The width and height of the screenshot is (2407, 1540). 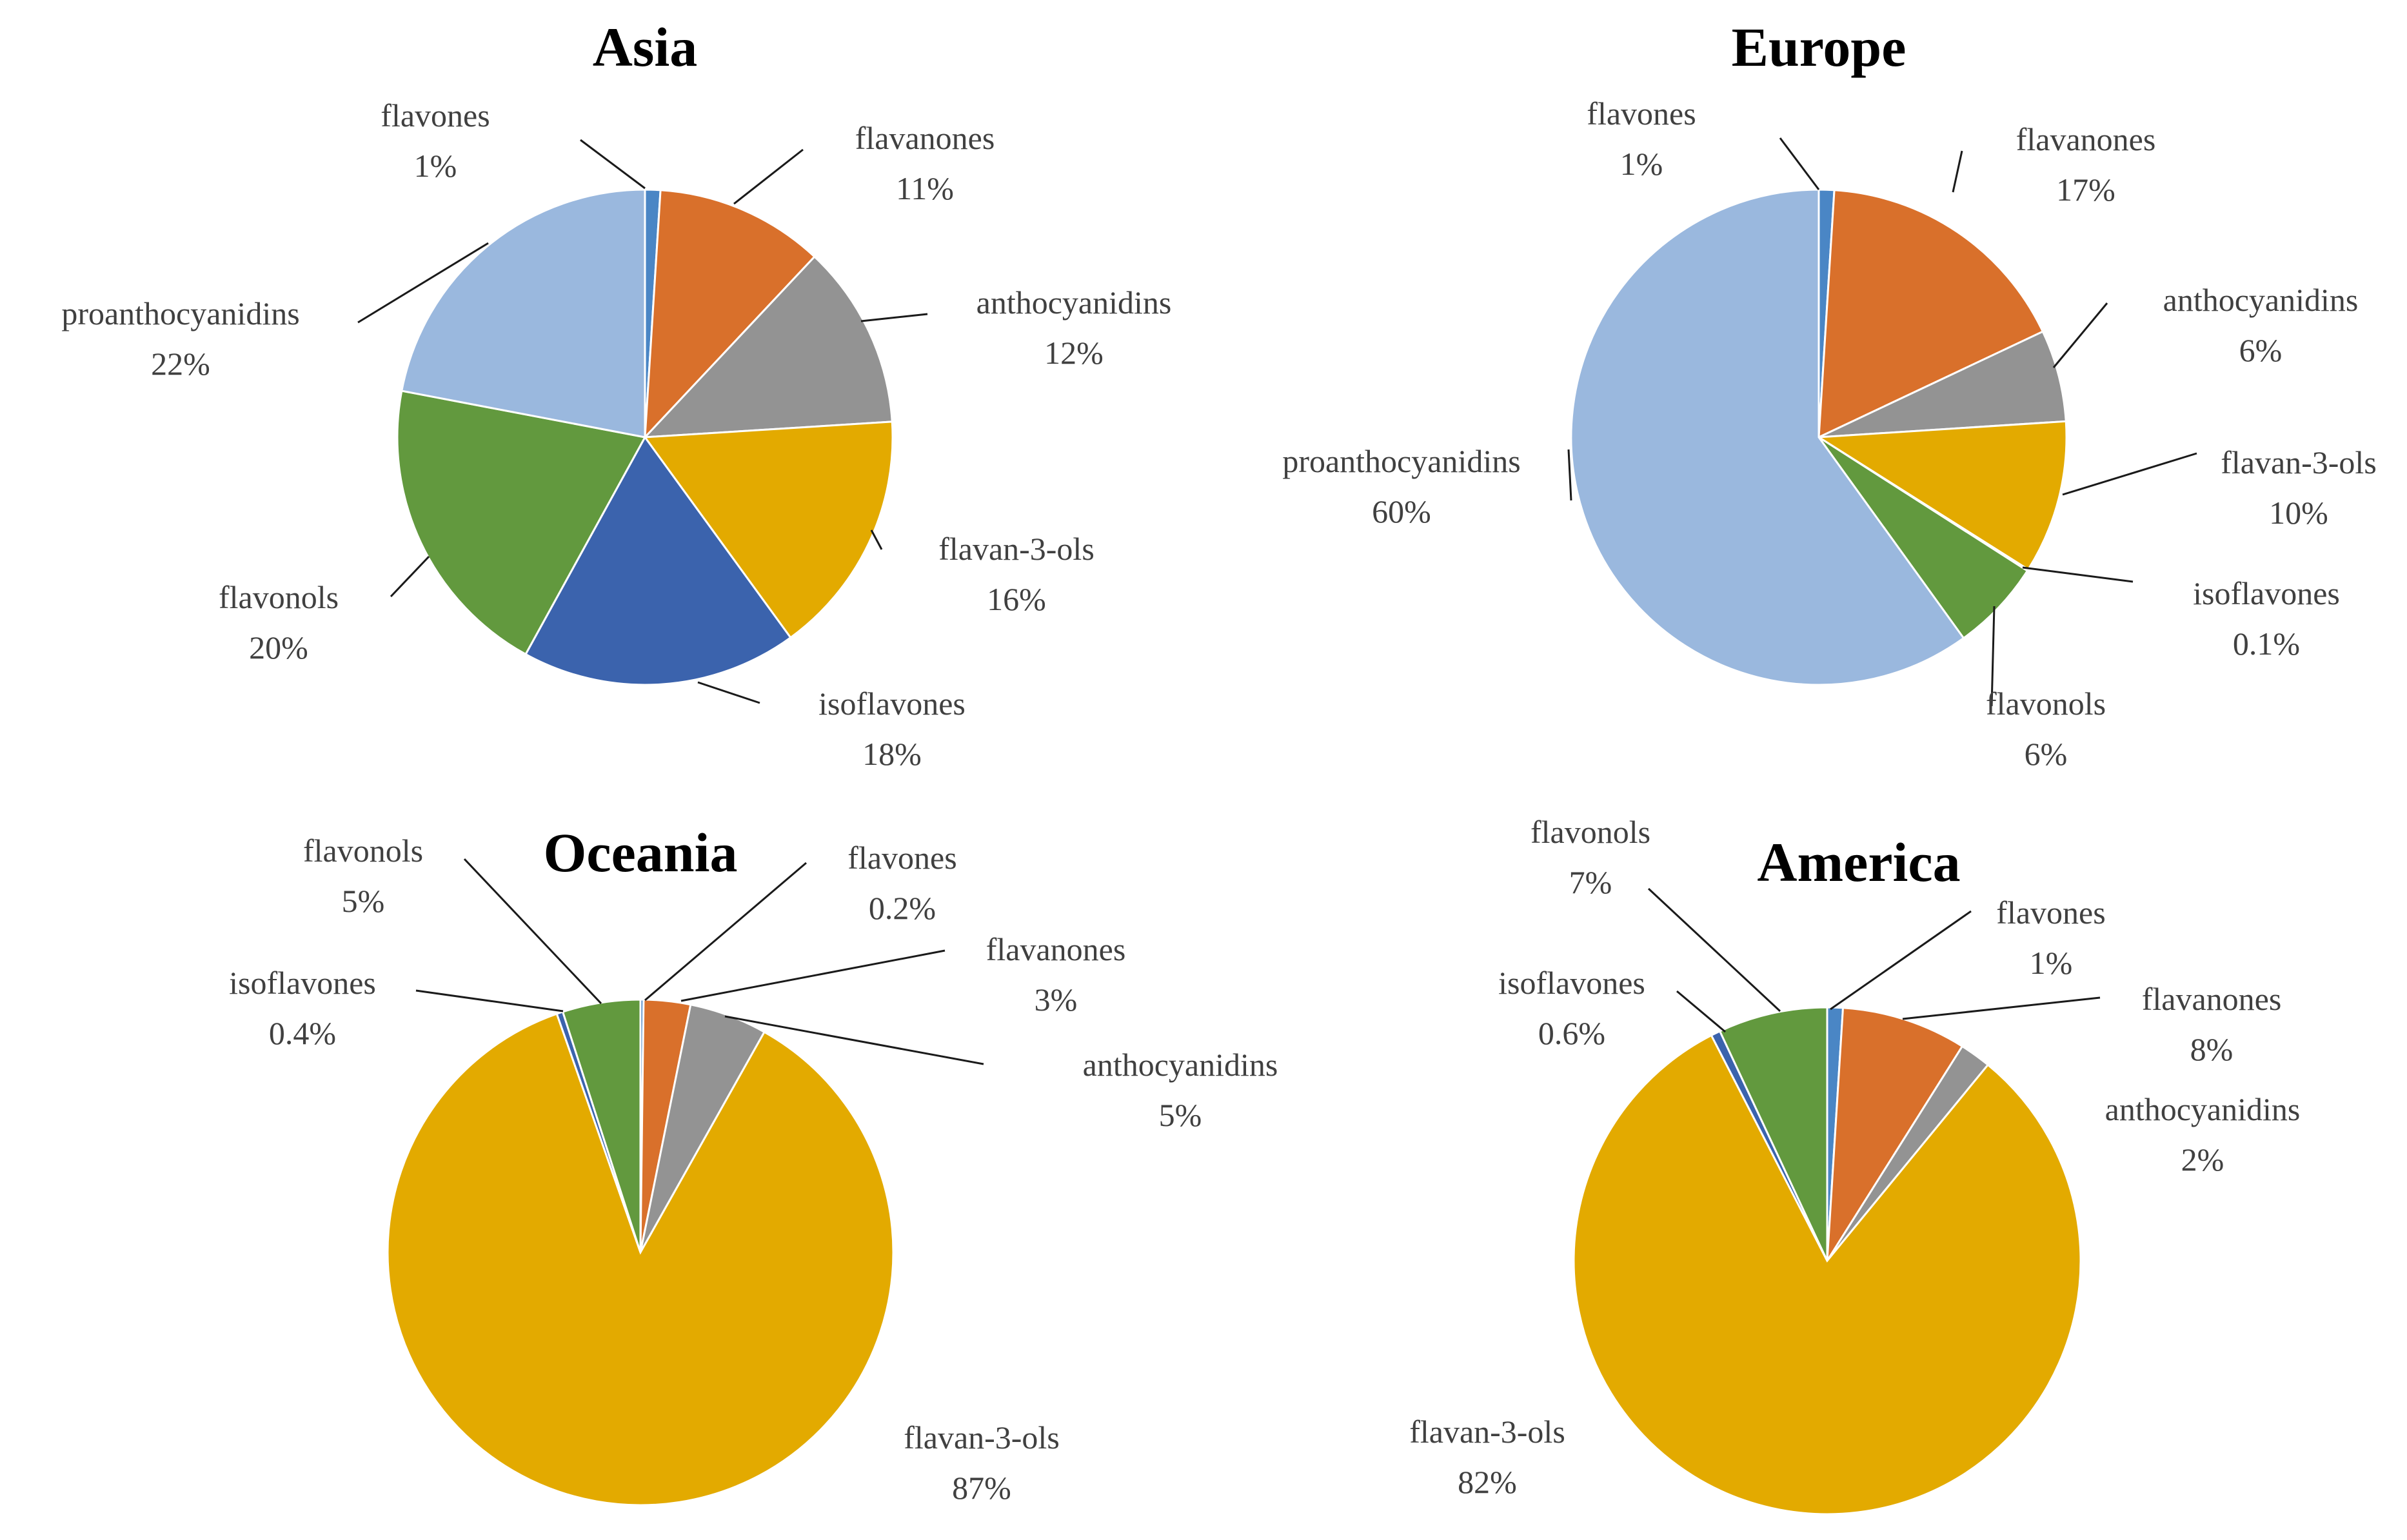 What do you see at coordinates (521, 523) in the screenshot?
I see `slice-asia-flavonols` at bounding box center [521, 523].